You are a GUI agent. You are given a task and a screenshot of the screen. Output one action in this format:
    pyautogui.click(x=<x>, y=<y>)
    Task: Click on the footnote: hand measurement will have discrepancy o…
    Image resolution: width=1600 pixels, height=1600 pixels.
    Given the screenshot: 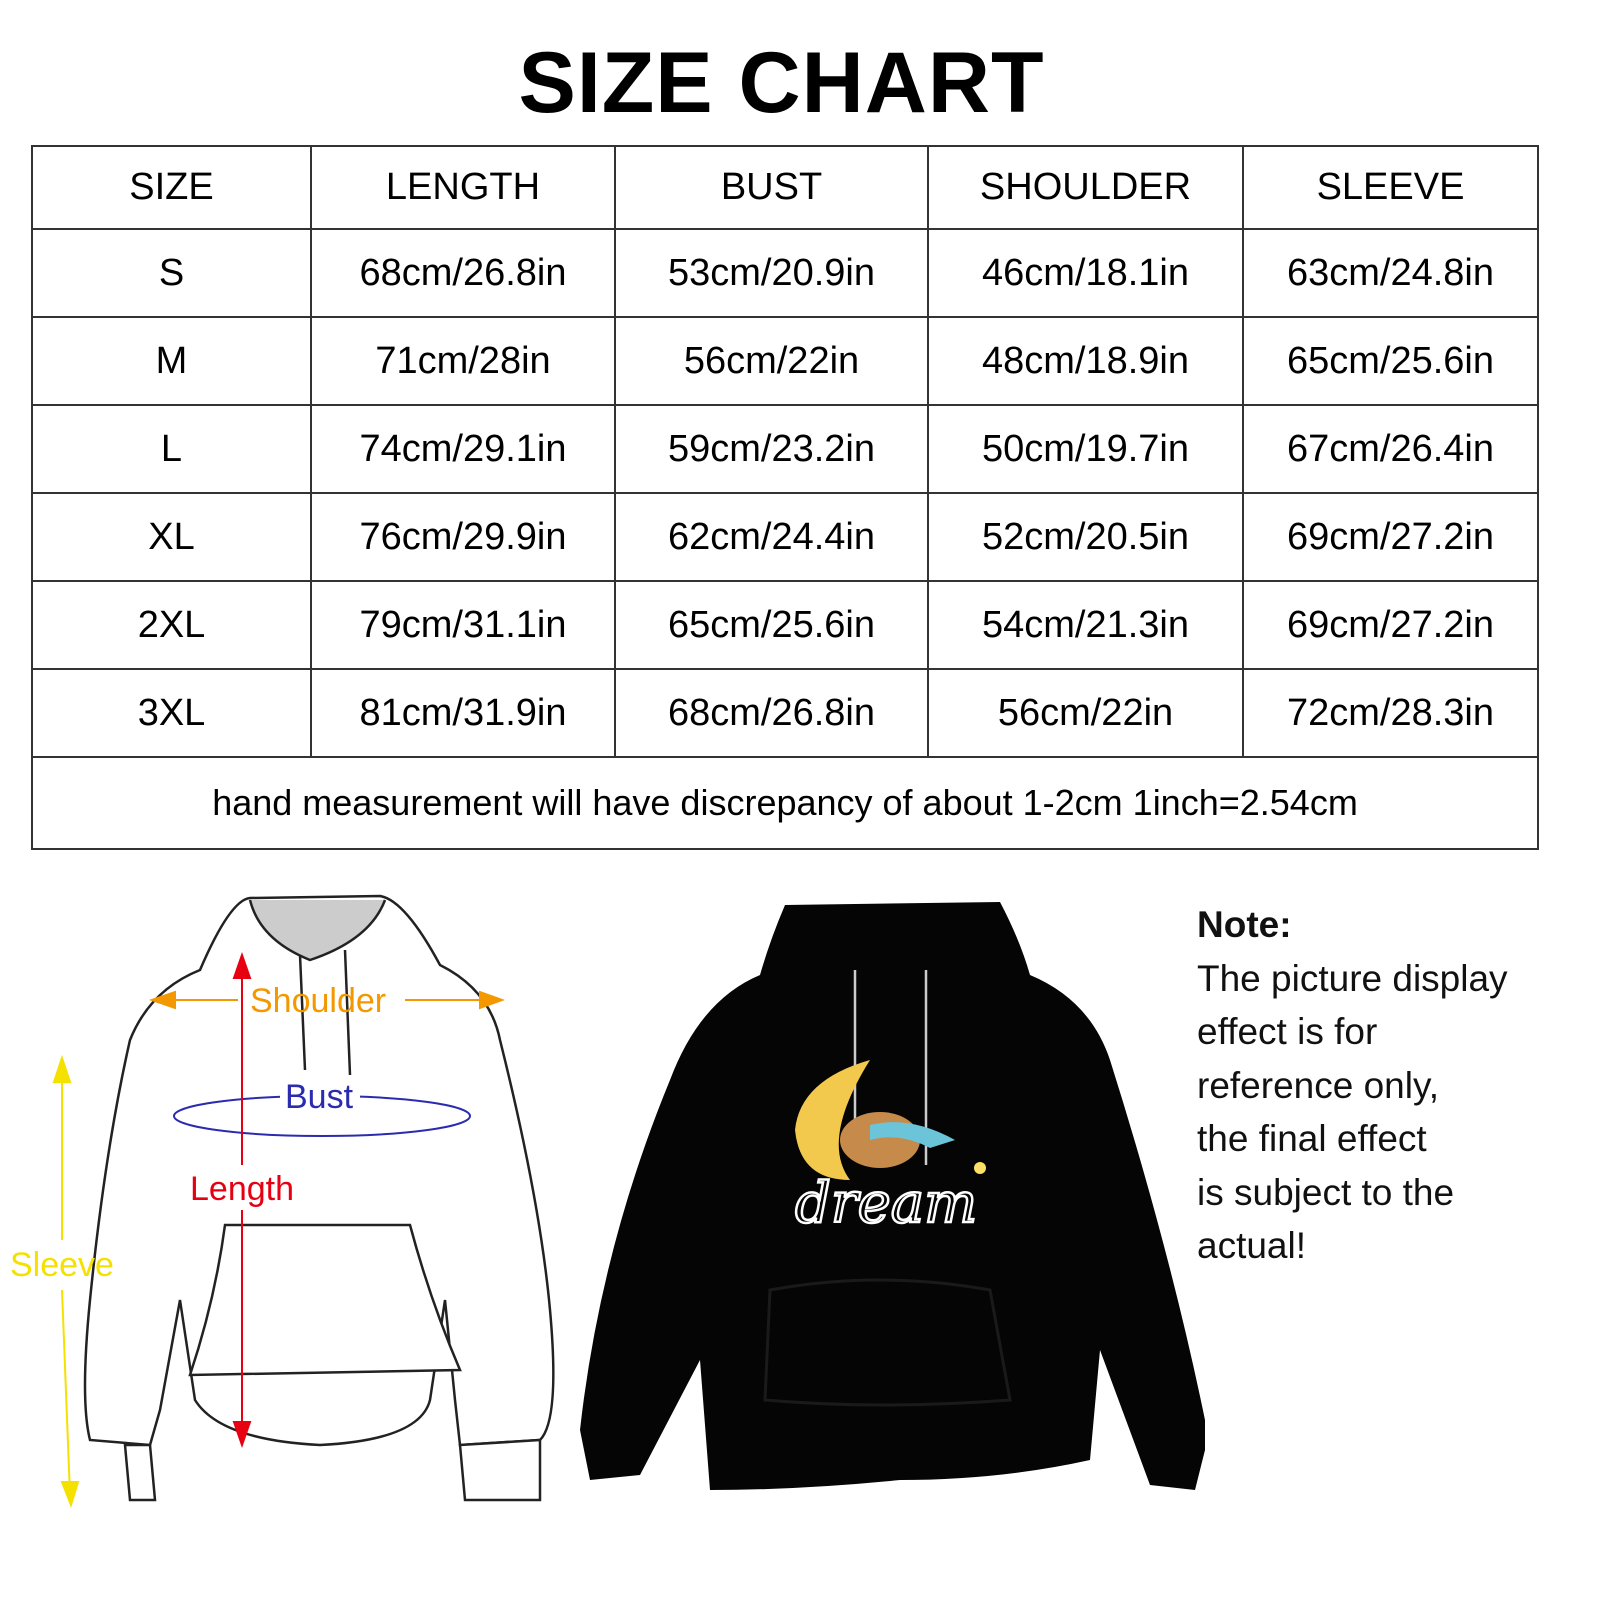 What is the action you would take?
    pyautogui.click(x=785, y=803)
    